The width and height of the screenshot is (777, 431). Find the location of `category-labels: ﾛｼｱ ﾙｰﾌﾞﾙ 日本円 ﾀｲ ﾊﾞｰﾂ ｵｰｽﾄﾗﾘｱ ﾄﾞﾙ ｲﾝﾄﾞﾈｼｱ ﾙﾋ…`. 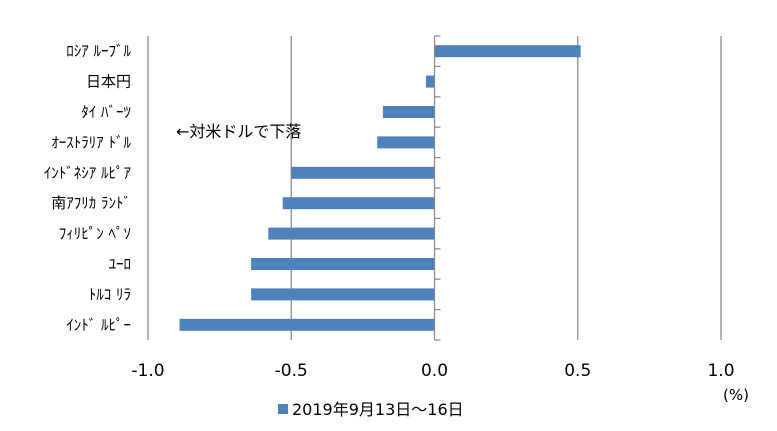

category-labels: ﾛｼｱ ﾙｰﾌﾞﾙ 日本円 ﾀｲ ﾊﾞｰﾂ ｵｰｽﾄﾗﾘｱ ﾄﾞﾙ ｲﾝﾄﾞﾈｼｱ ﾙﾋ… is located at coordinates (88, 188).